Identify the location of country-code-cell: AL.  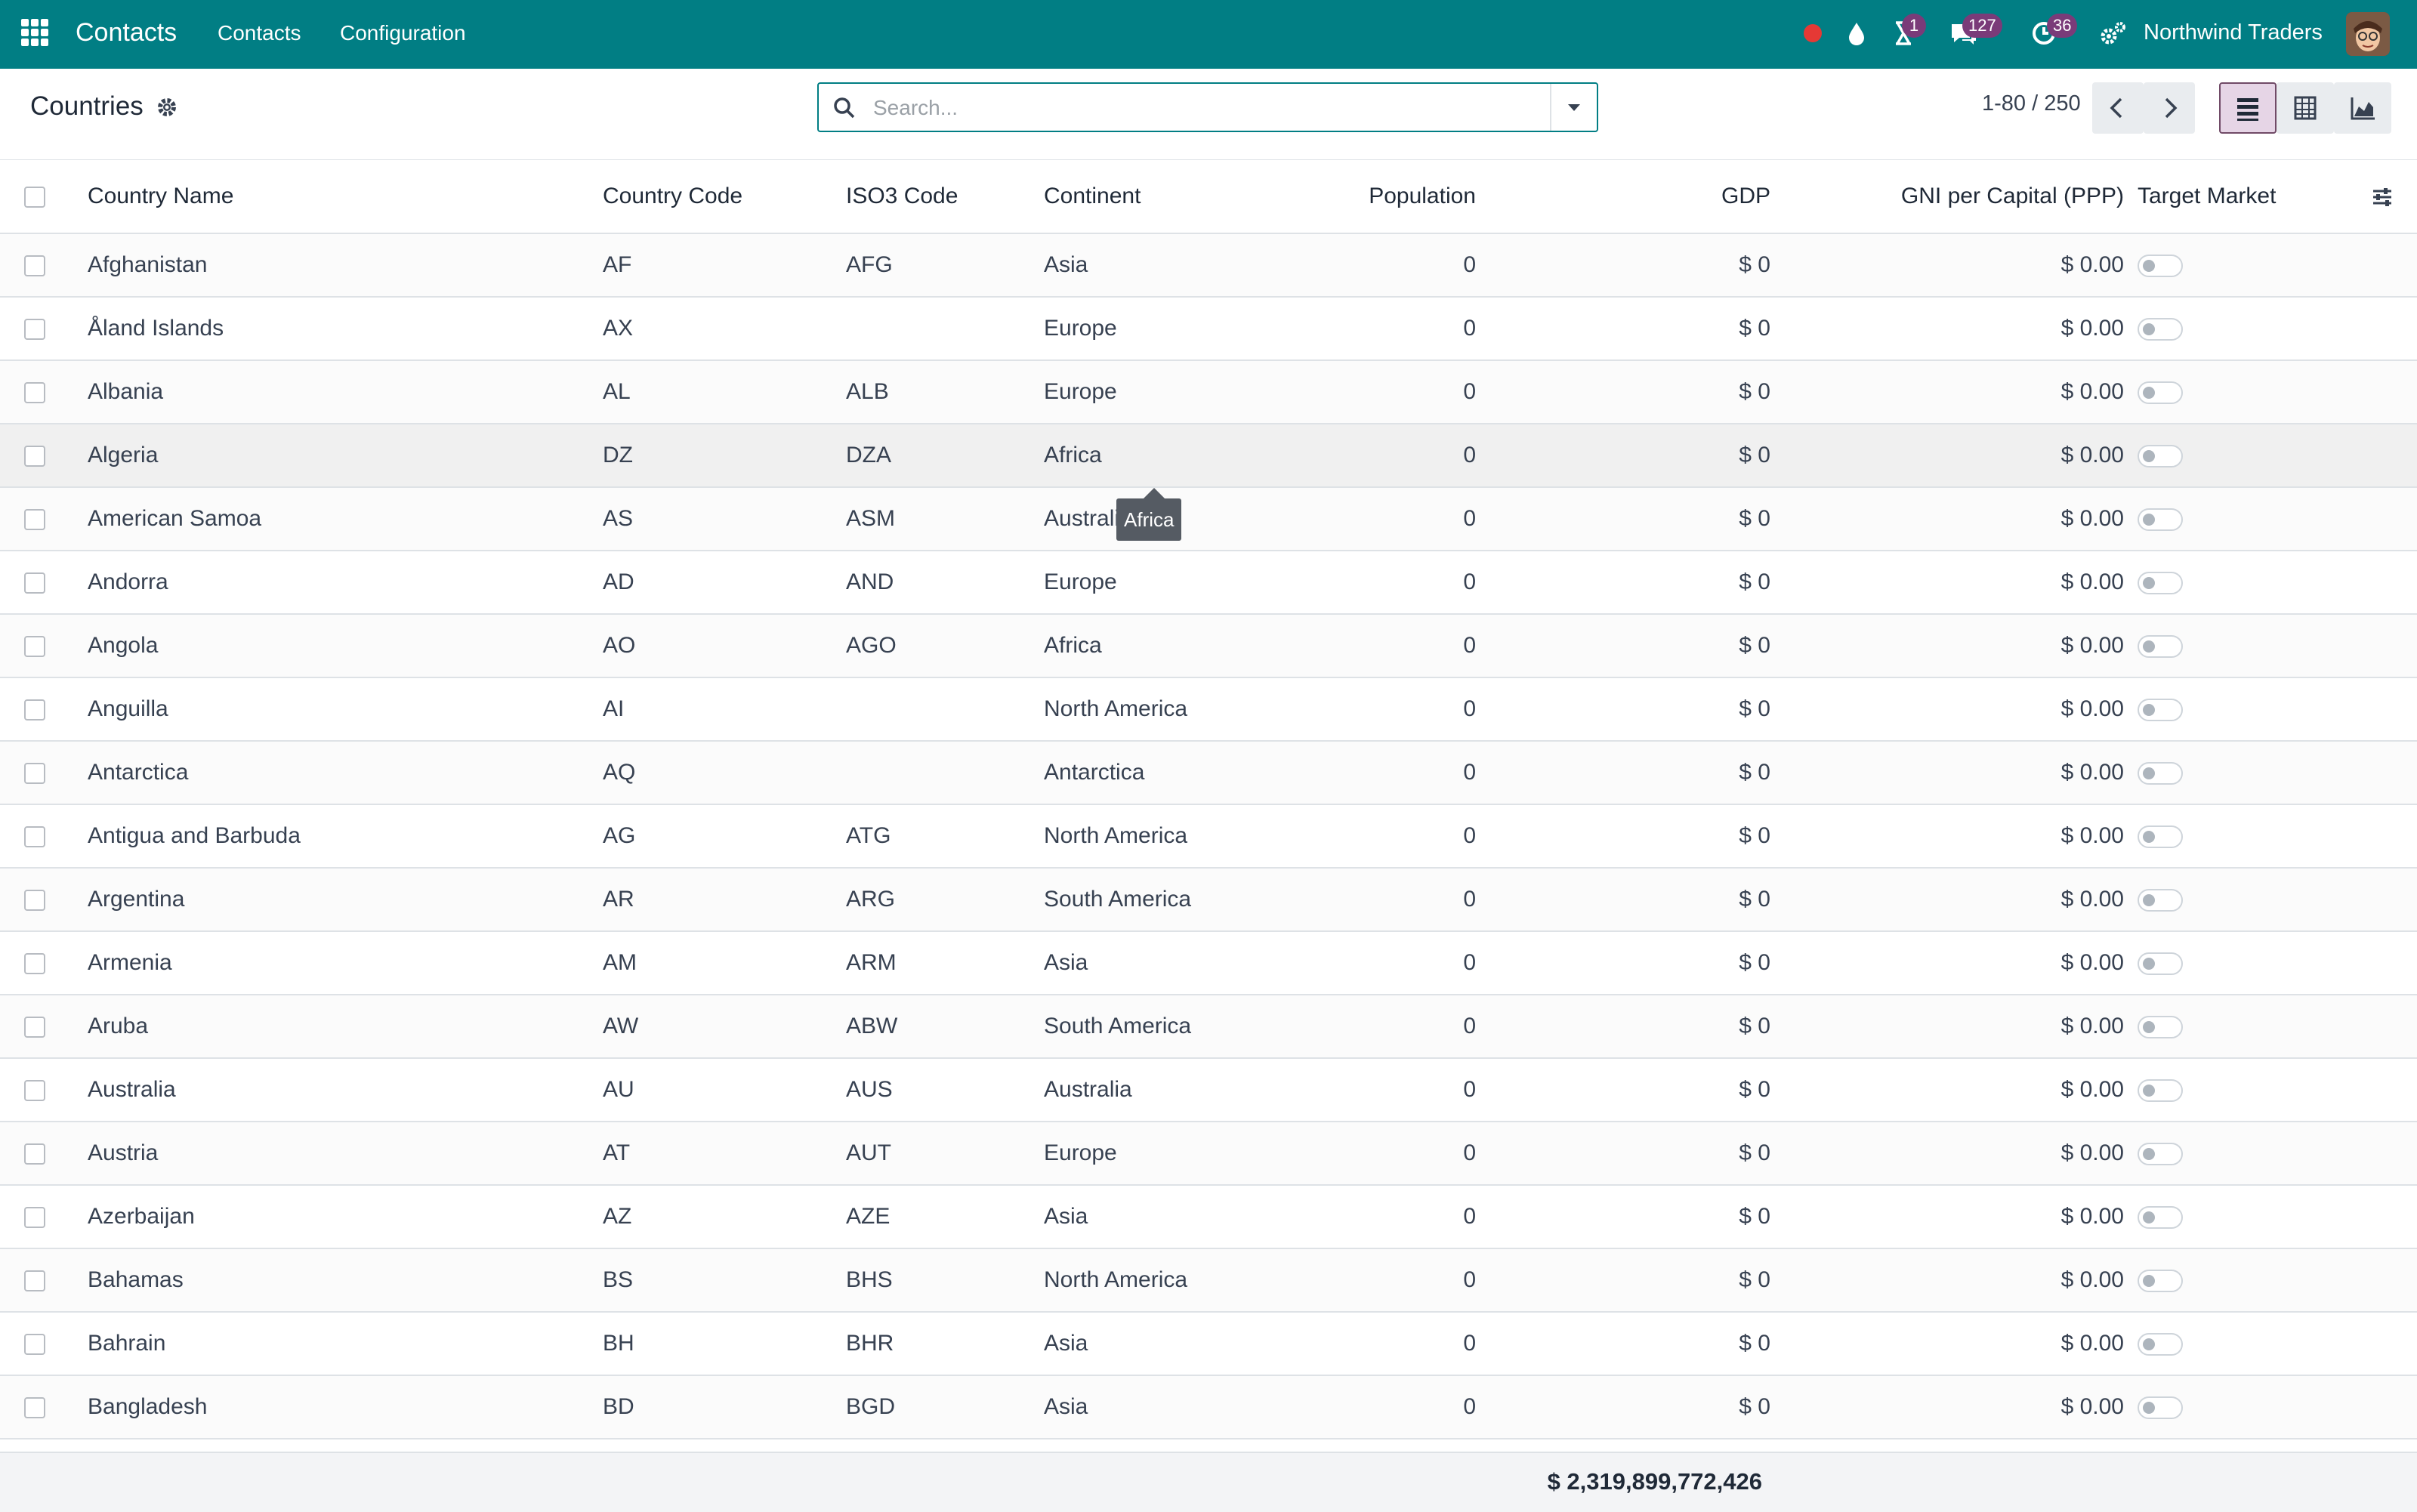
(724, 392).